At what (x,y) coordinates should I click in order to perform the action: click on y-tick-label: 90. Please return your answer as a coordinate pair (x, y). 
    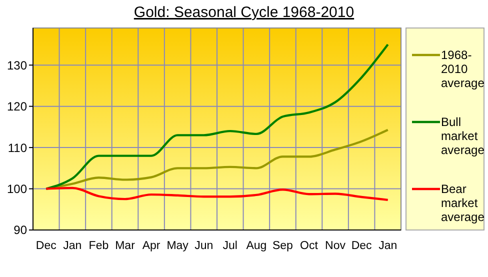
    Looking at the image, I should click on (21, 230).